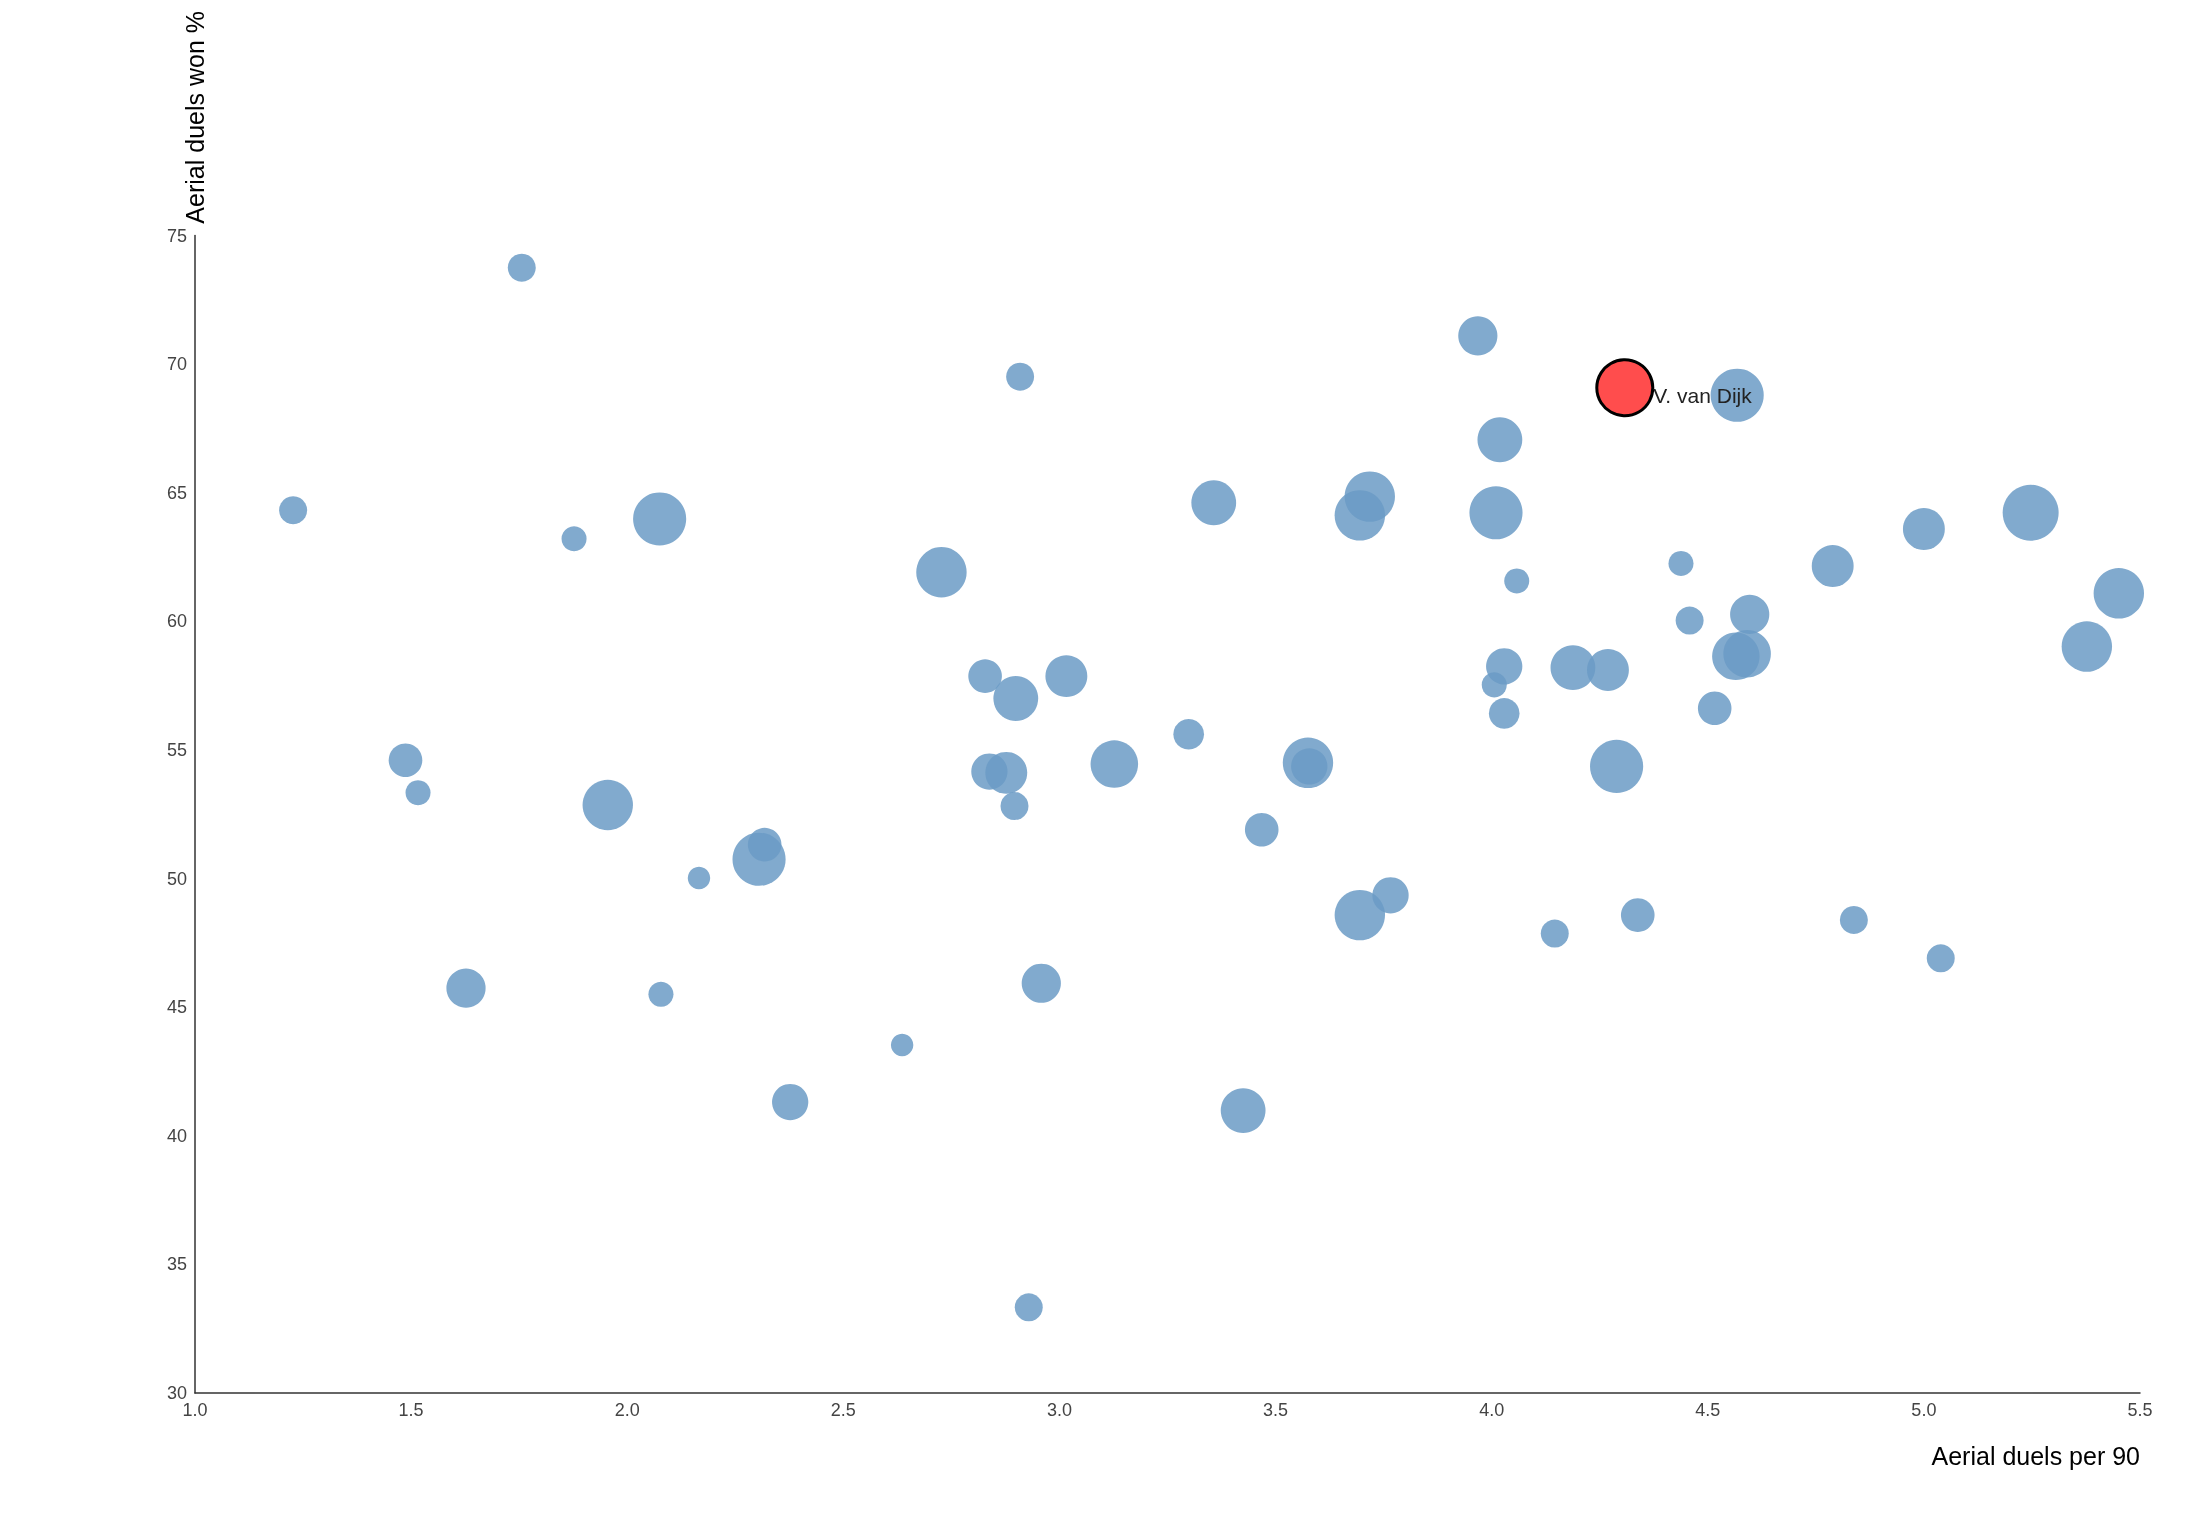  Describe the element at coordinates (1059, 1410) in the screenshot. I see `x-tick-label: 3.0` at that location.